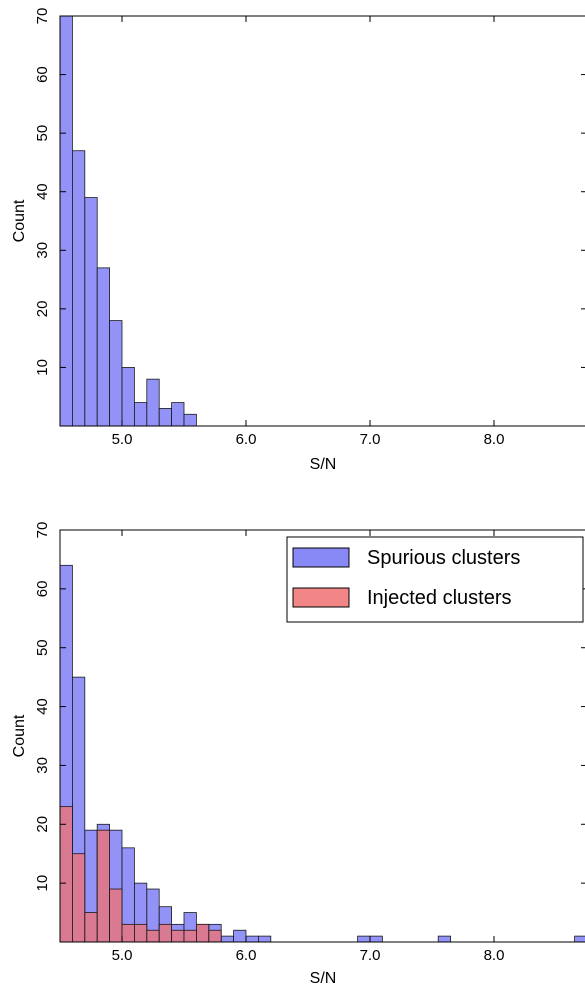 This screenshot has height=989, width=585. Describe the element at coordinates (42, 133) in the screenshot. I see `top-y-tick-label: 50` at that location.